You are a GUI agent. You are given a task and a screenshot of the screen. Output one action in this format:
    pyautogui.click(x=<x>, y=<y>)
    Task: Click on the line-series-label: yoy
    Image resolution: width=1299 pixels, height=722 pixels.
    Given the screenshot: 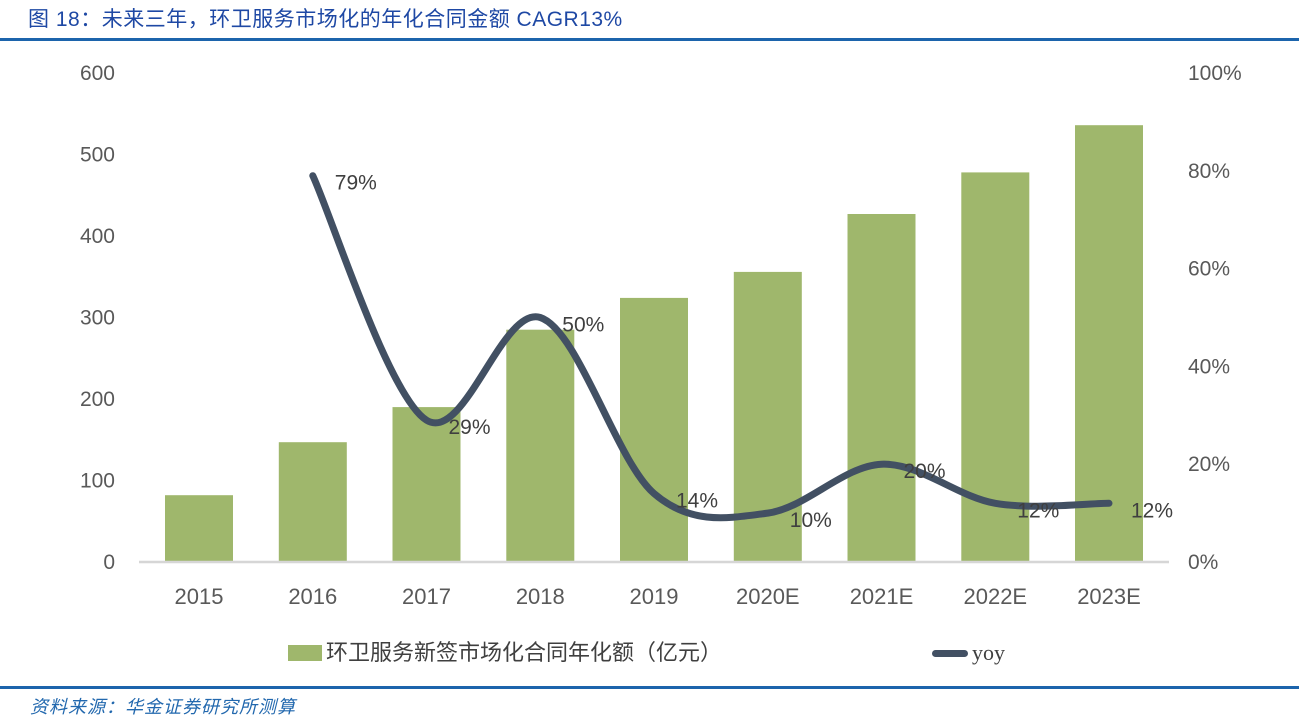 What is the action you would take?
    pyautogui.click(x=988, y=652)
    